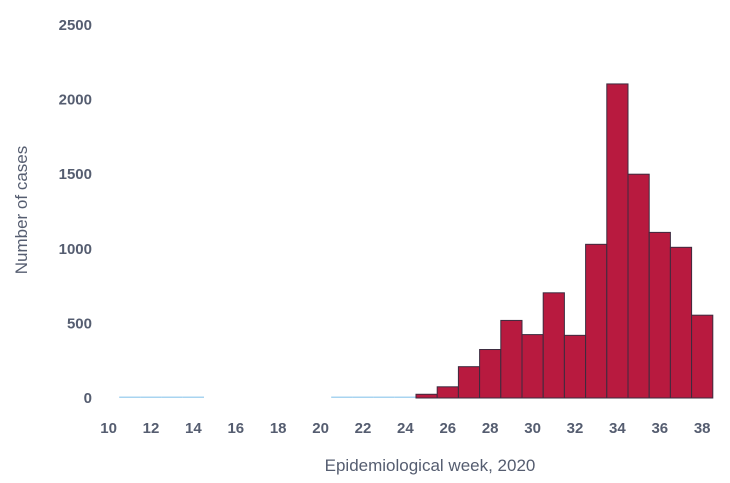  What do you see at coordinates (447, 428) in the screenshot?
I see `x-tick-label: 26` at bounding box center [447, 428].